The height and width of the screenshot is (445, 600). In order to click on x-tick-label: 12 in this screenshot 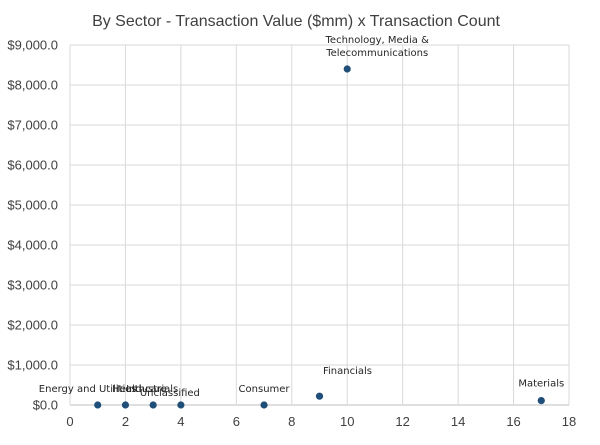, I will do `click(402, 421)`.